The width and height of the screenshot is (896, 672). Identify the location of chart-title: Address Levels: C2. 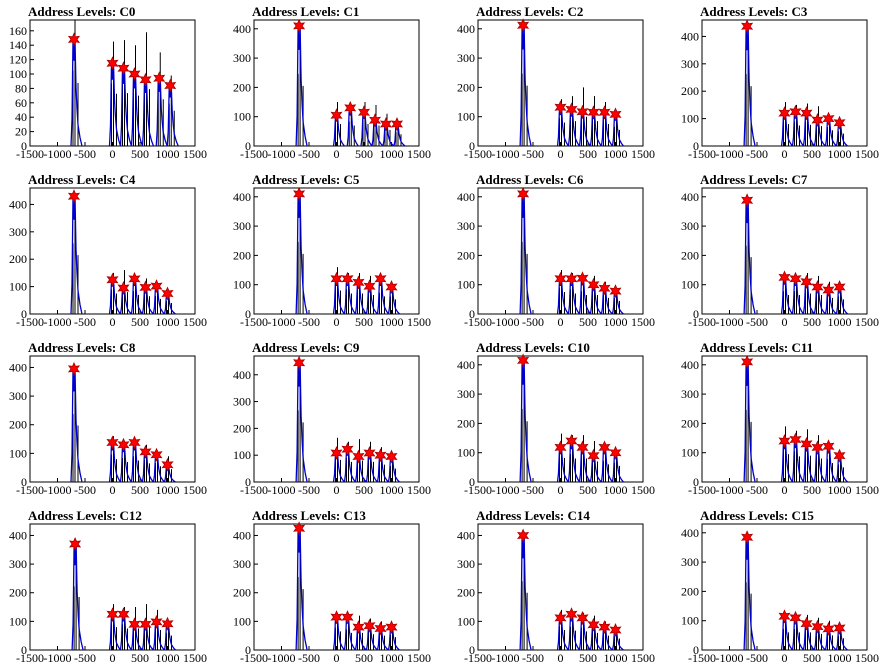
(529, 11).